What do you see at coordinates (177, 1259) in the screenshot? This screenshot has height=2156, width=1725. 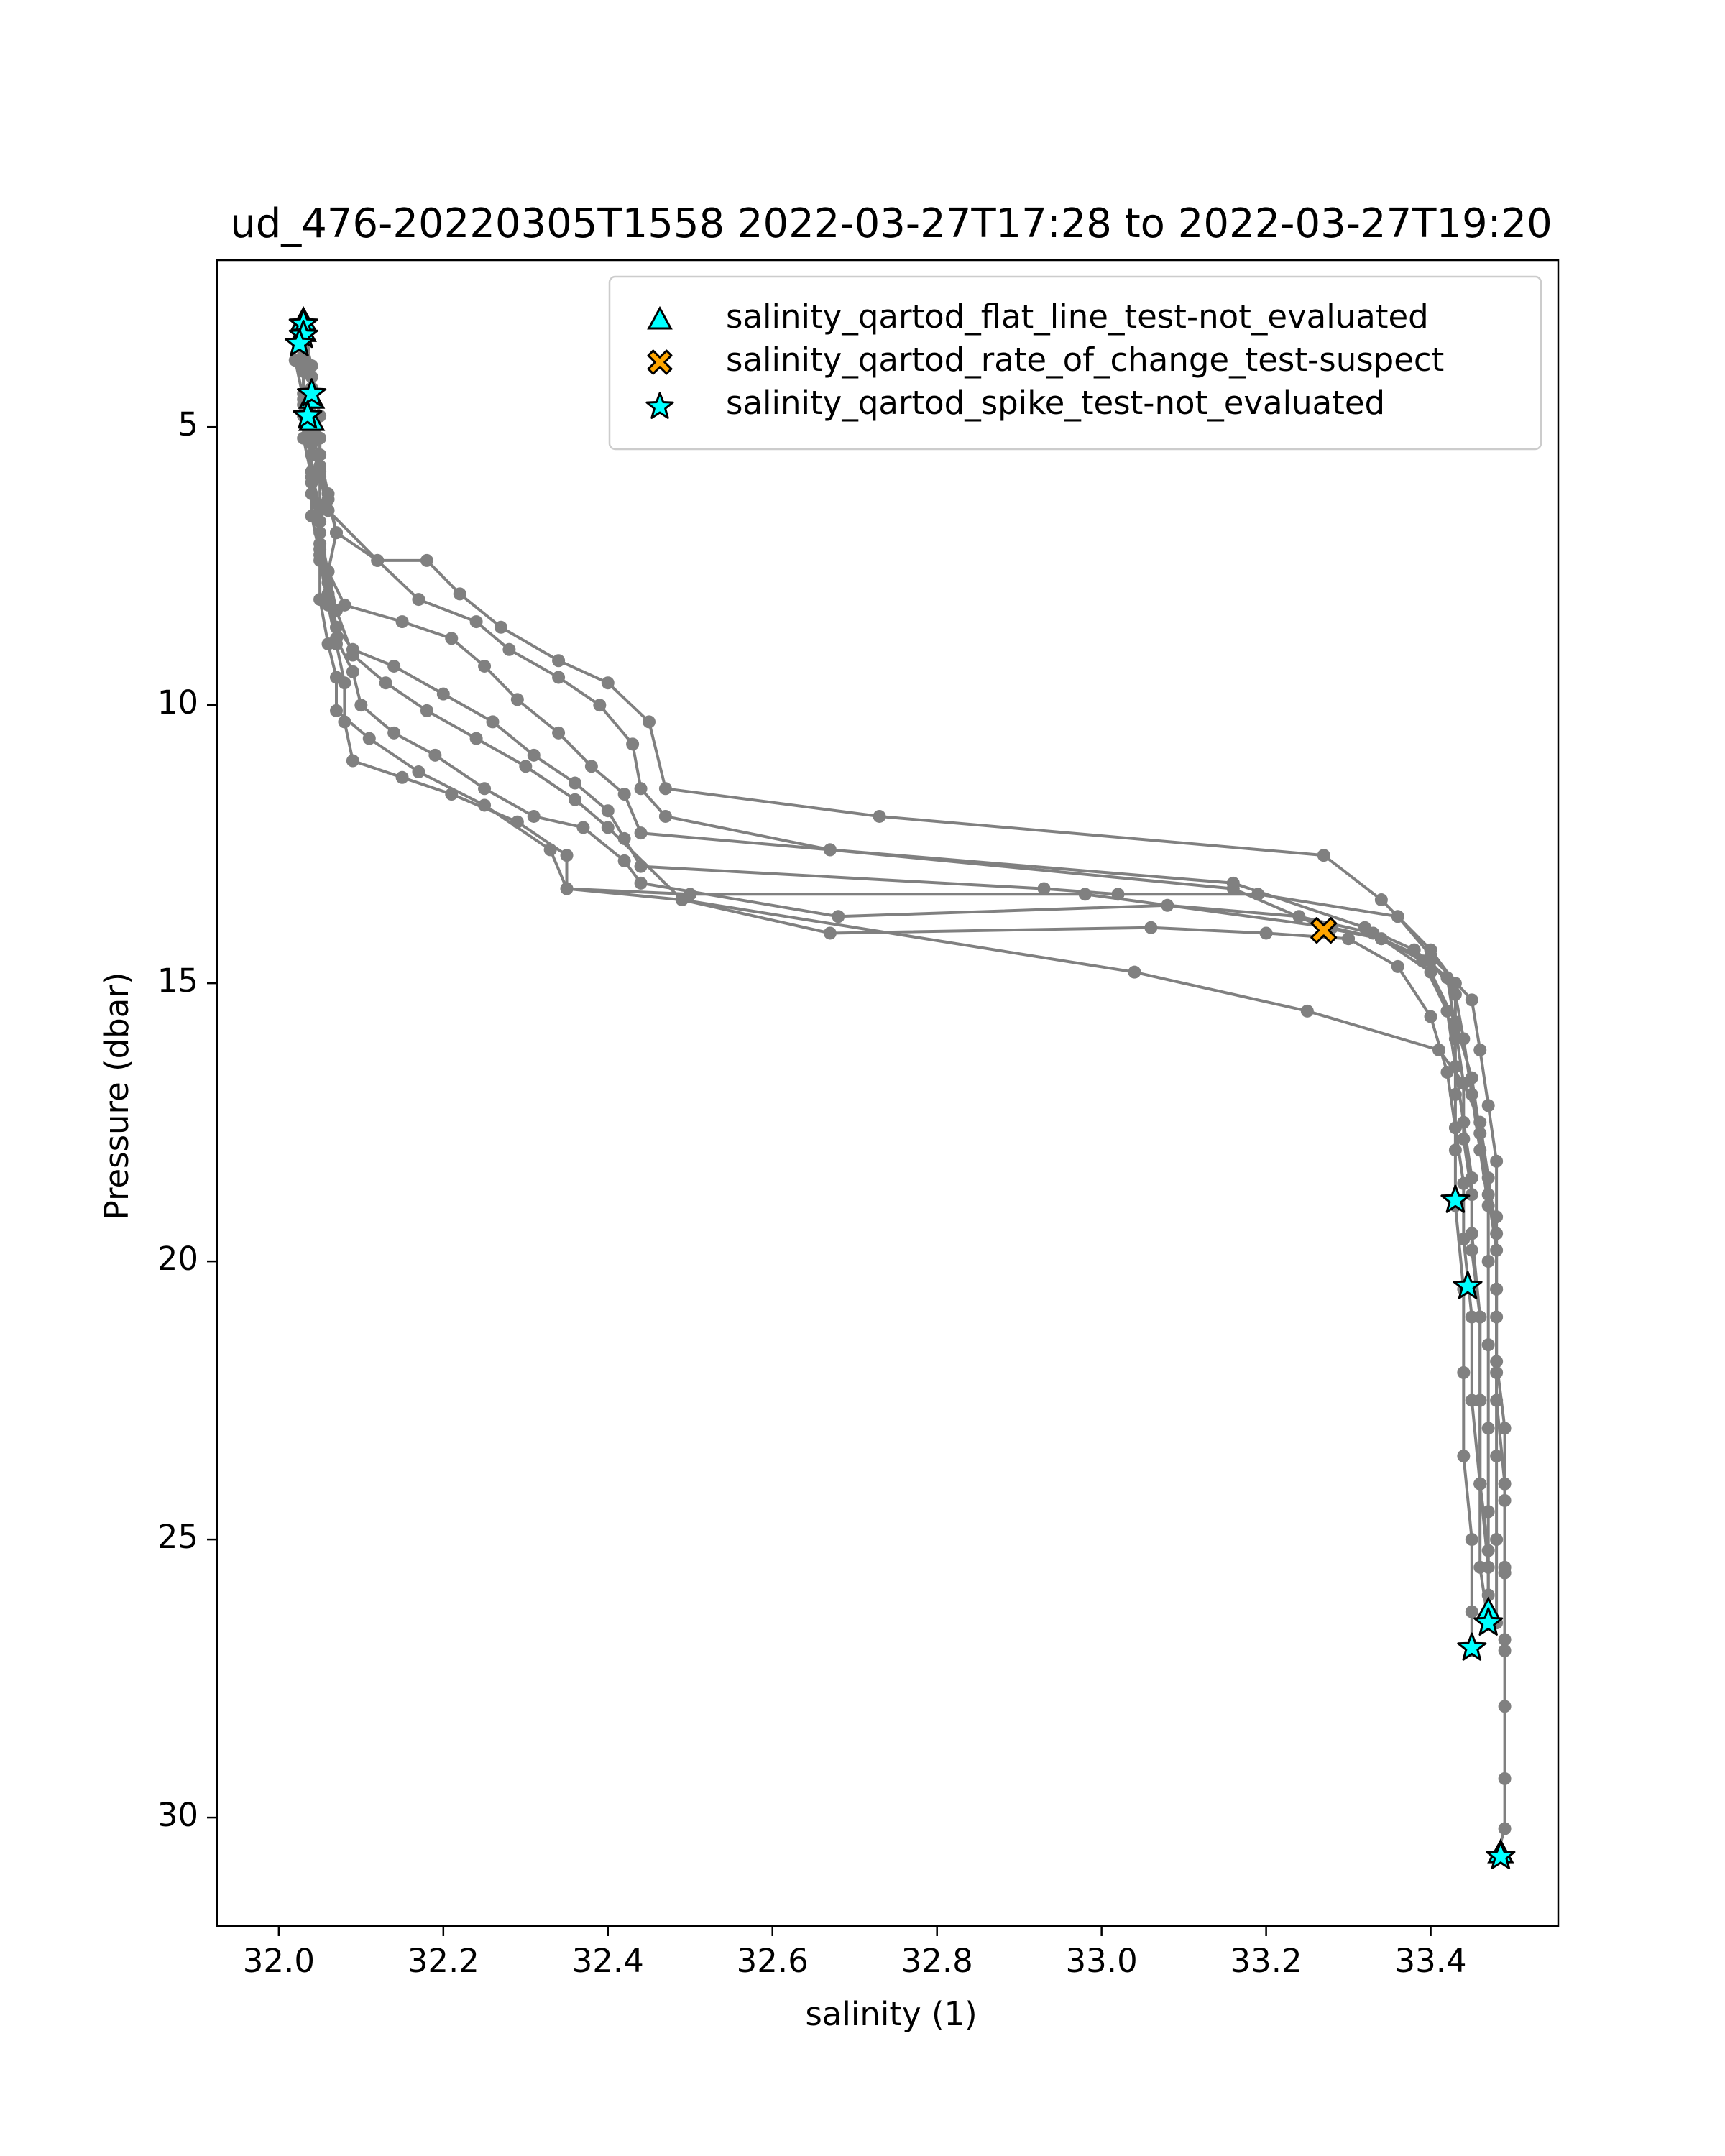 I see `y-tick-label: 20` at bounding box center [177, 1259].